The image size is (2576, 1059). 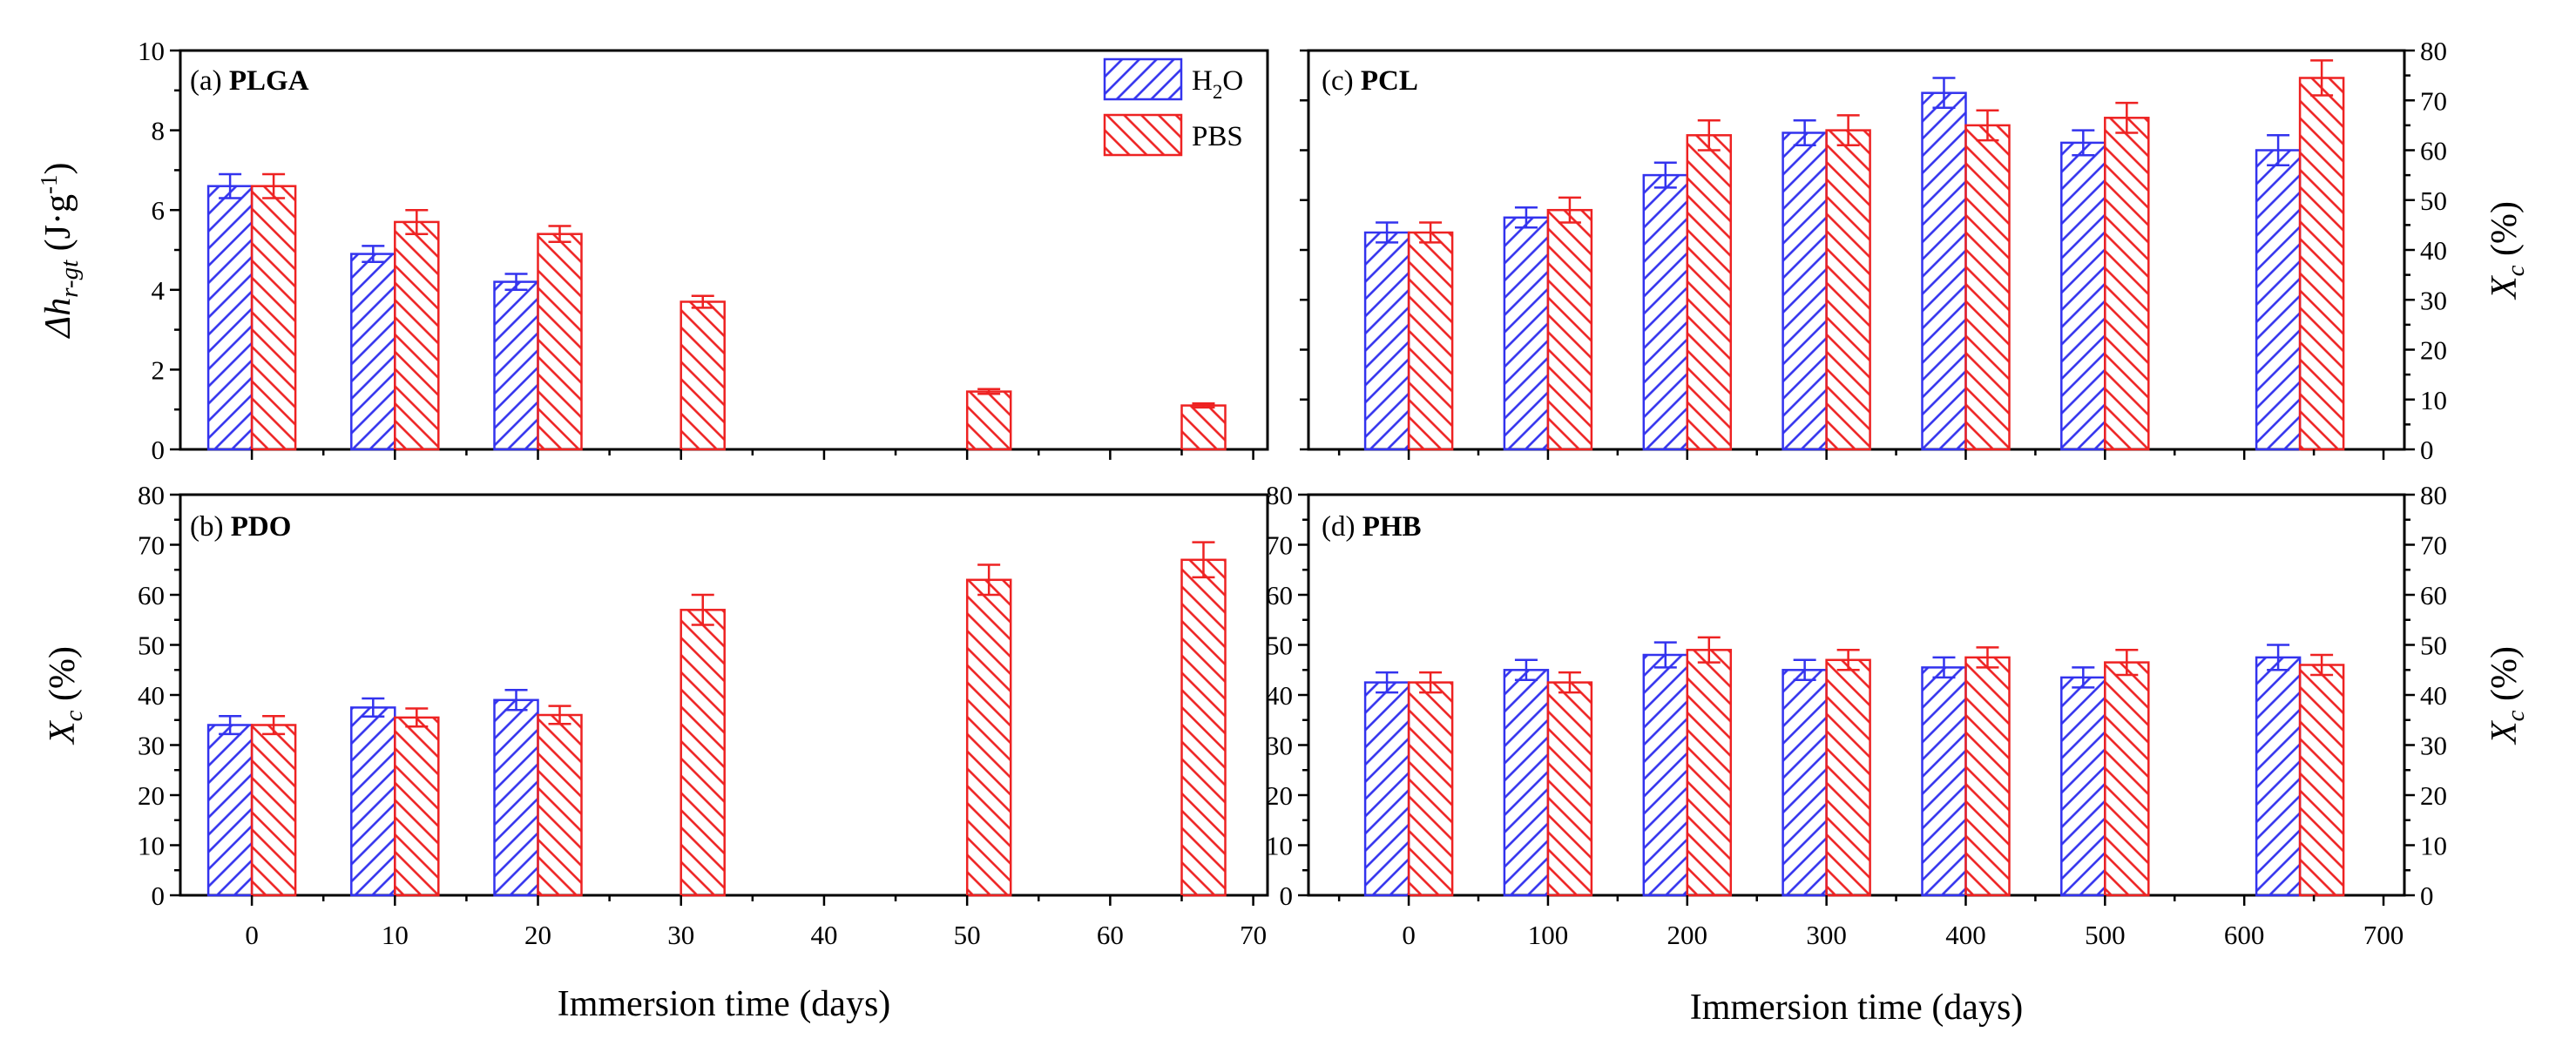 What do you see at coordinates (1279, 595) in the screenshot?
I see `ytick-label-d: 60` at bounding box center [1279, 595].